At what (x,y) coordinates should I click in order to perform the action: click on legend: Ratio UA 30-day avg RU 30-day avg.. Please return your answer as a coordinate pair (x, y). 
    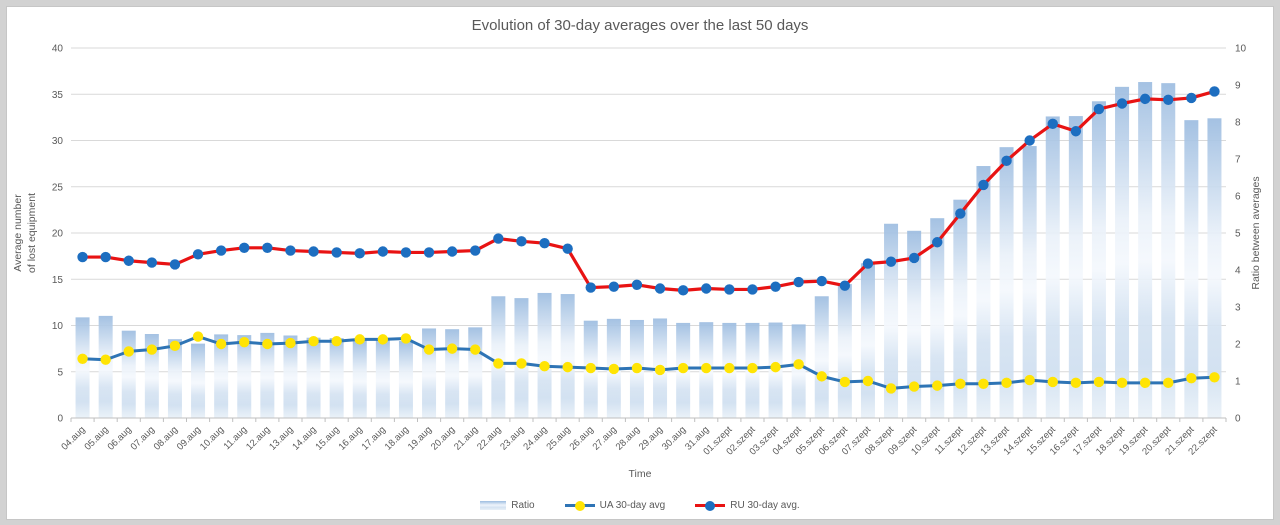
    Looking at the image, I should click on (640, 505).